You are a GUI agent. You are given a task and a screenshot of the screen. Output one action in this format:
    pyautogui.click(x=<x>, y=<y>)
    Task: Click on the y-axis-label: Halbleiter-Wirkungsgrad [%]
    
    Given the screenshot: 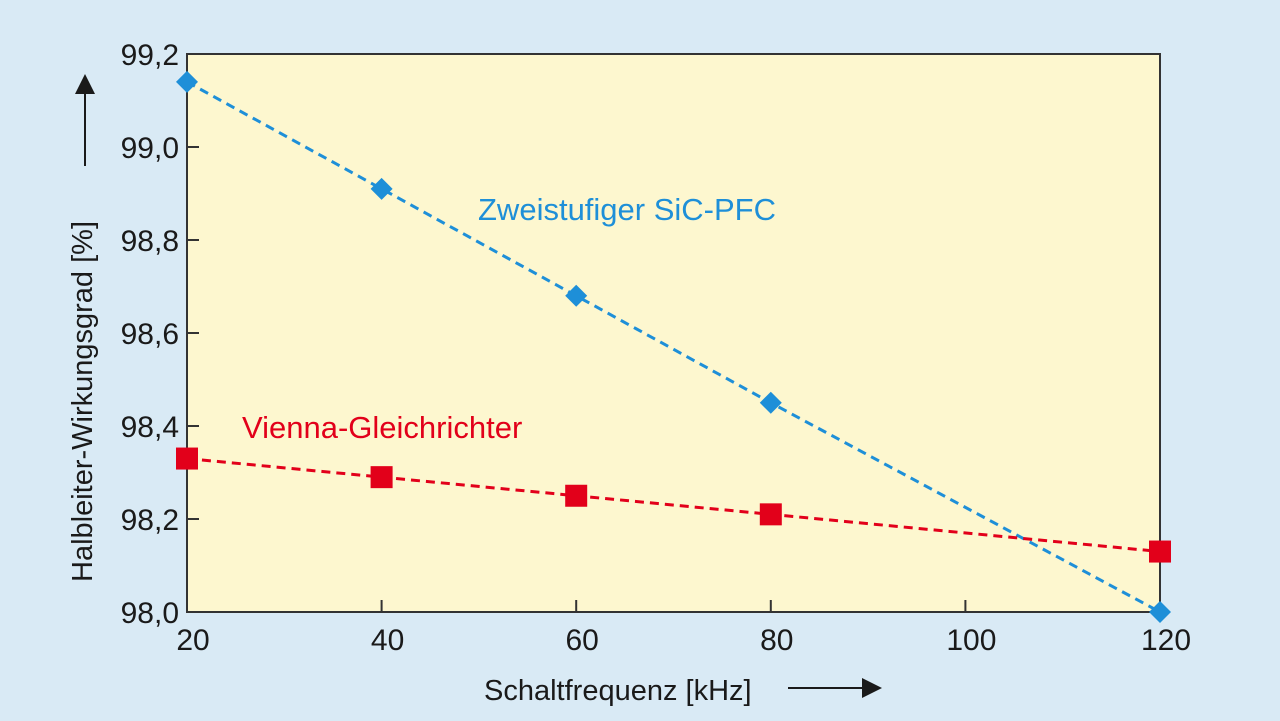 What is the action you would take?
    pyautogui.click(x=83, y=401)
    